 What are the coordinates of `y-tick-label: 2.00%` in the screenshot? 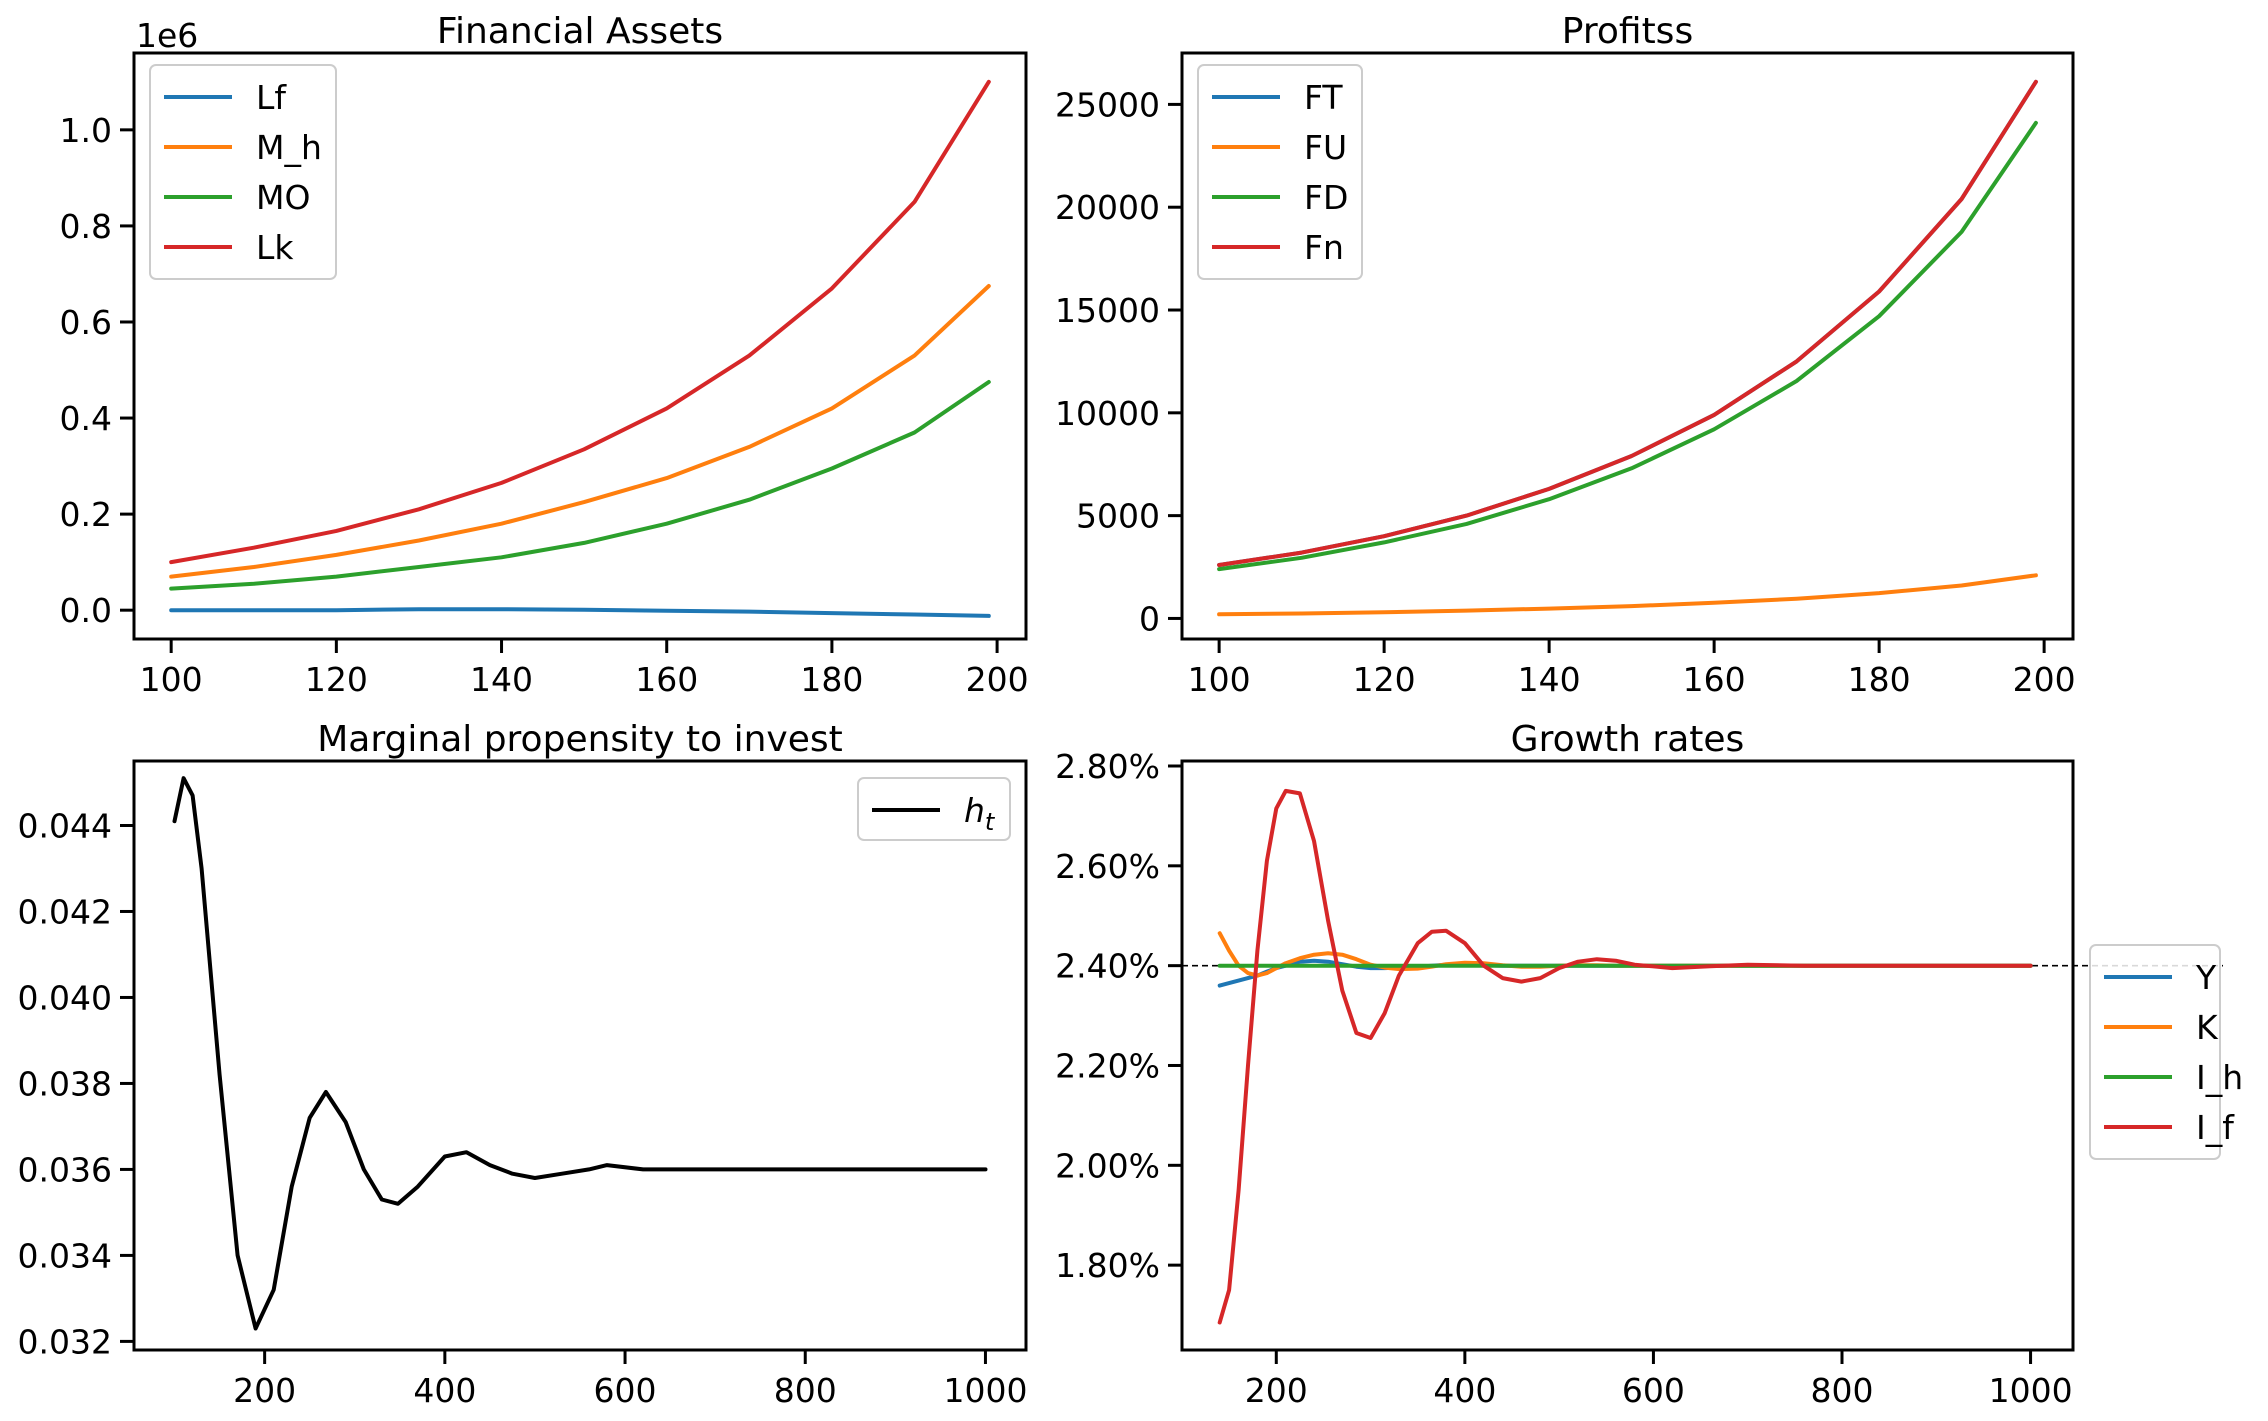 It's located at (1107, 1165).